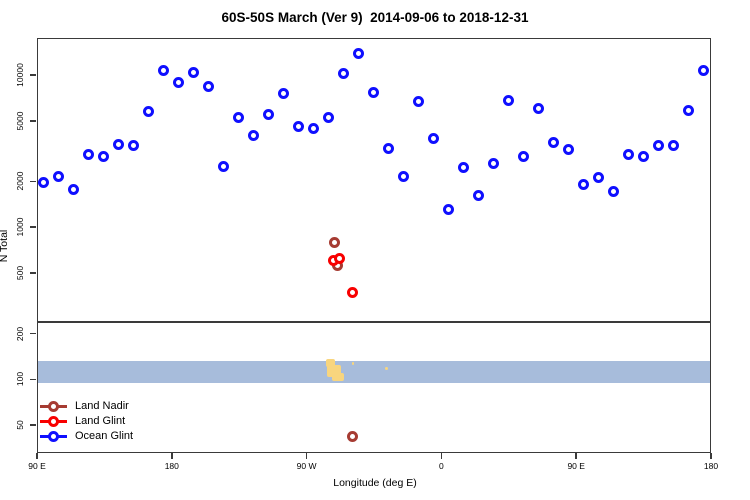 Image resolution: width=750 pixels, height=500 pixels. What do you see at coordinates (20, 181) in the screenshot?
I see `y-tick-label: 2000` at bounding box center [20, 181].